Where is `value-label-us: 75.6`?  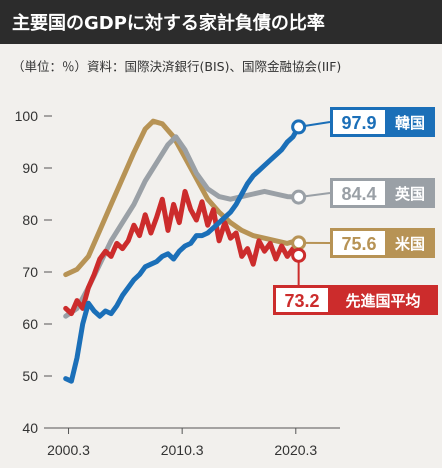
value-label-us: 75.6 is located at coordinates (358, 244).